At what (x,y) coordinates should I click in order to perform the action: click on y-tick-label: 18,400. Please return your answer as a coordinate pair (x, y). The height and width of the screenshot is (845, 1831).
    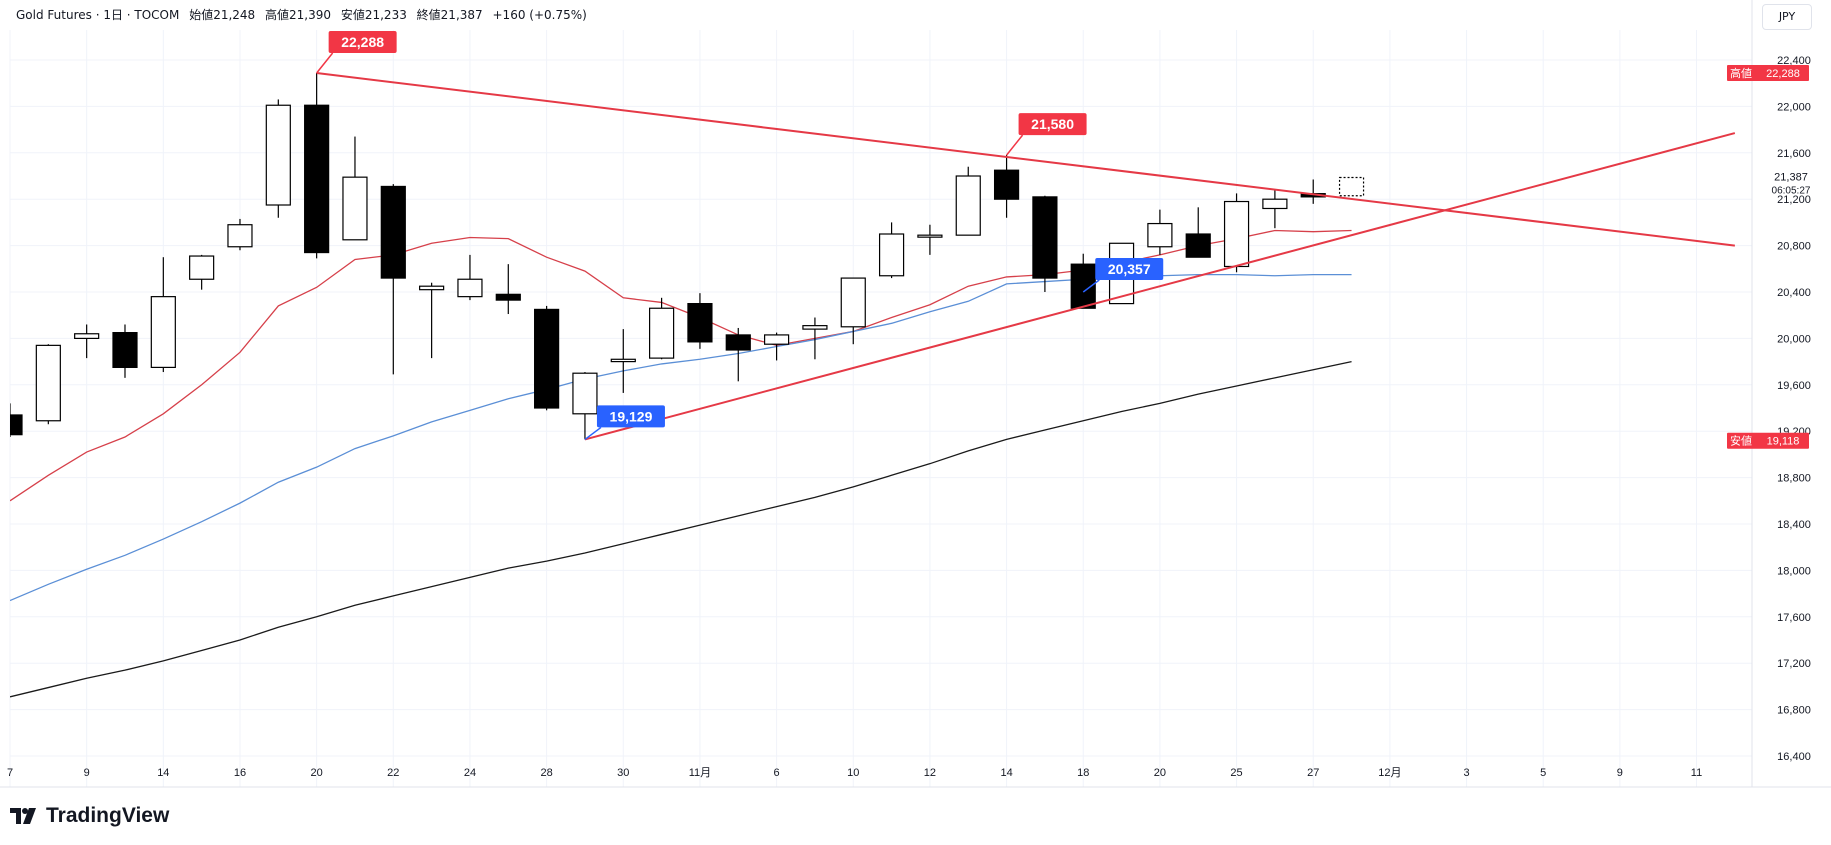
    Looking at the image, I should click on (1794, 525).